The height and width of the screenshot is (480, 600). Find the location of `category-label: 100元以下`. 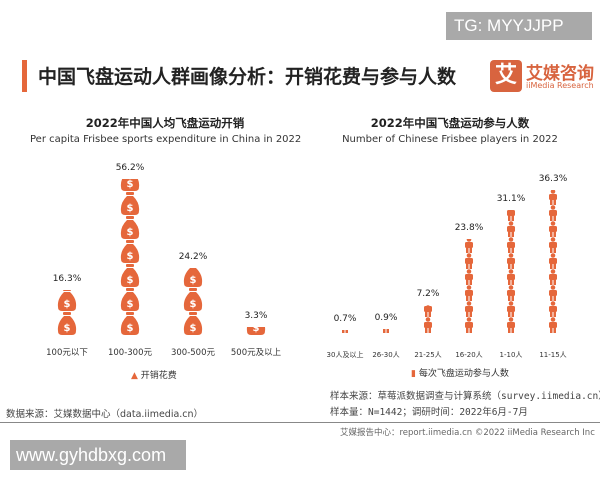

category-label: 100元以下 is located at coordinates (67, 353).